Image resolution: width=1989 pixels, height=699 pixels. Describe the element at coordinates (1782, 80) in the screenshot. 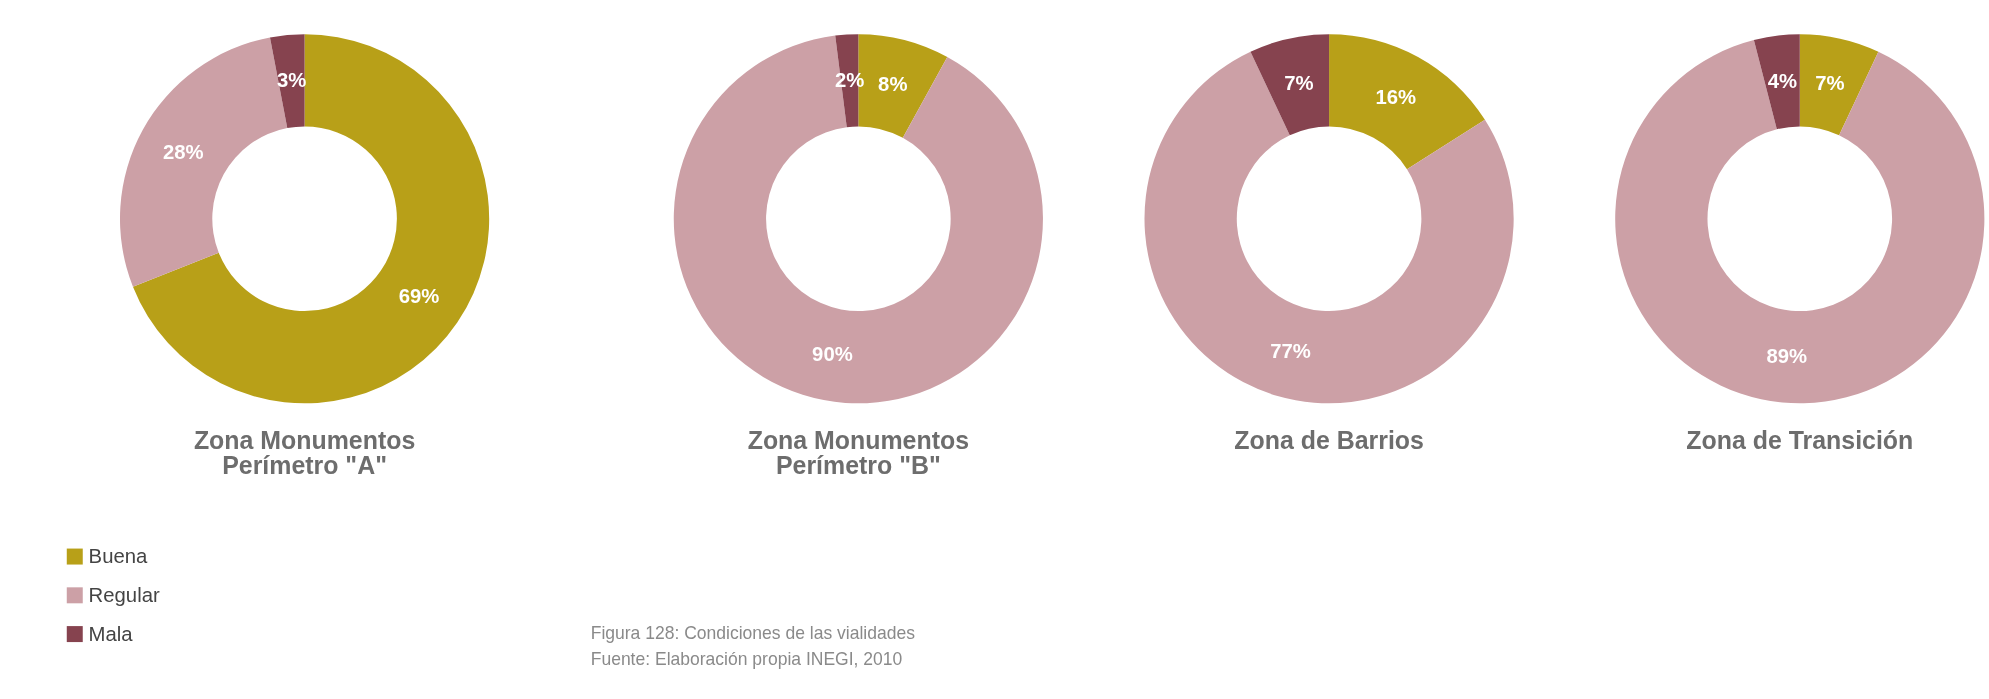

I see `data-label: 4%` at that location.